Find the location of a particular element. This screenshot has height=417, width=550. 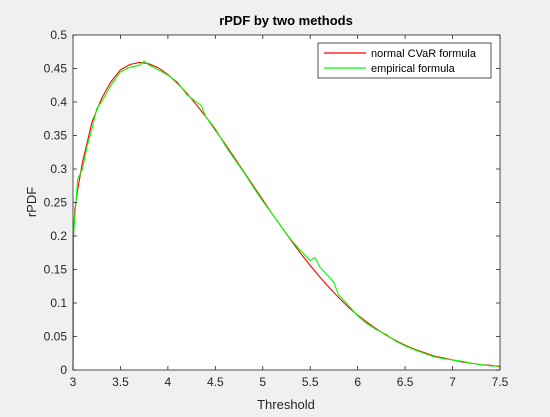

y-tick-label: 0.45 is located at coordinates (56, 69).